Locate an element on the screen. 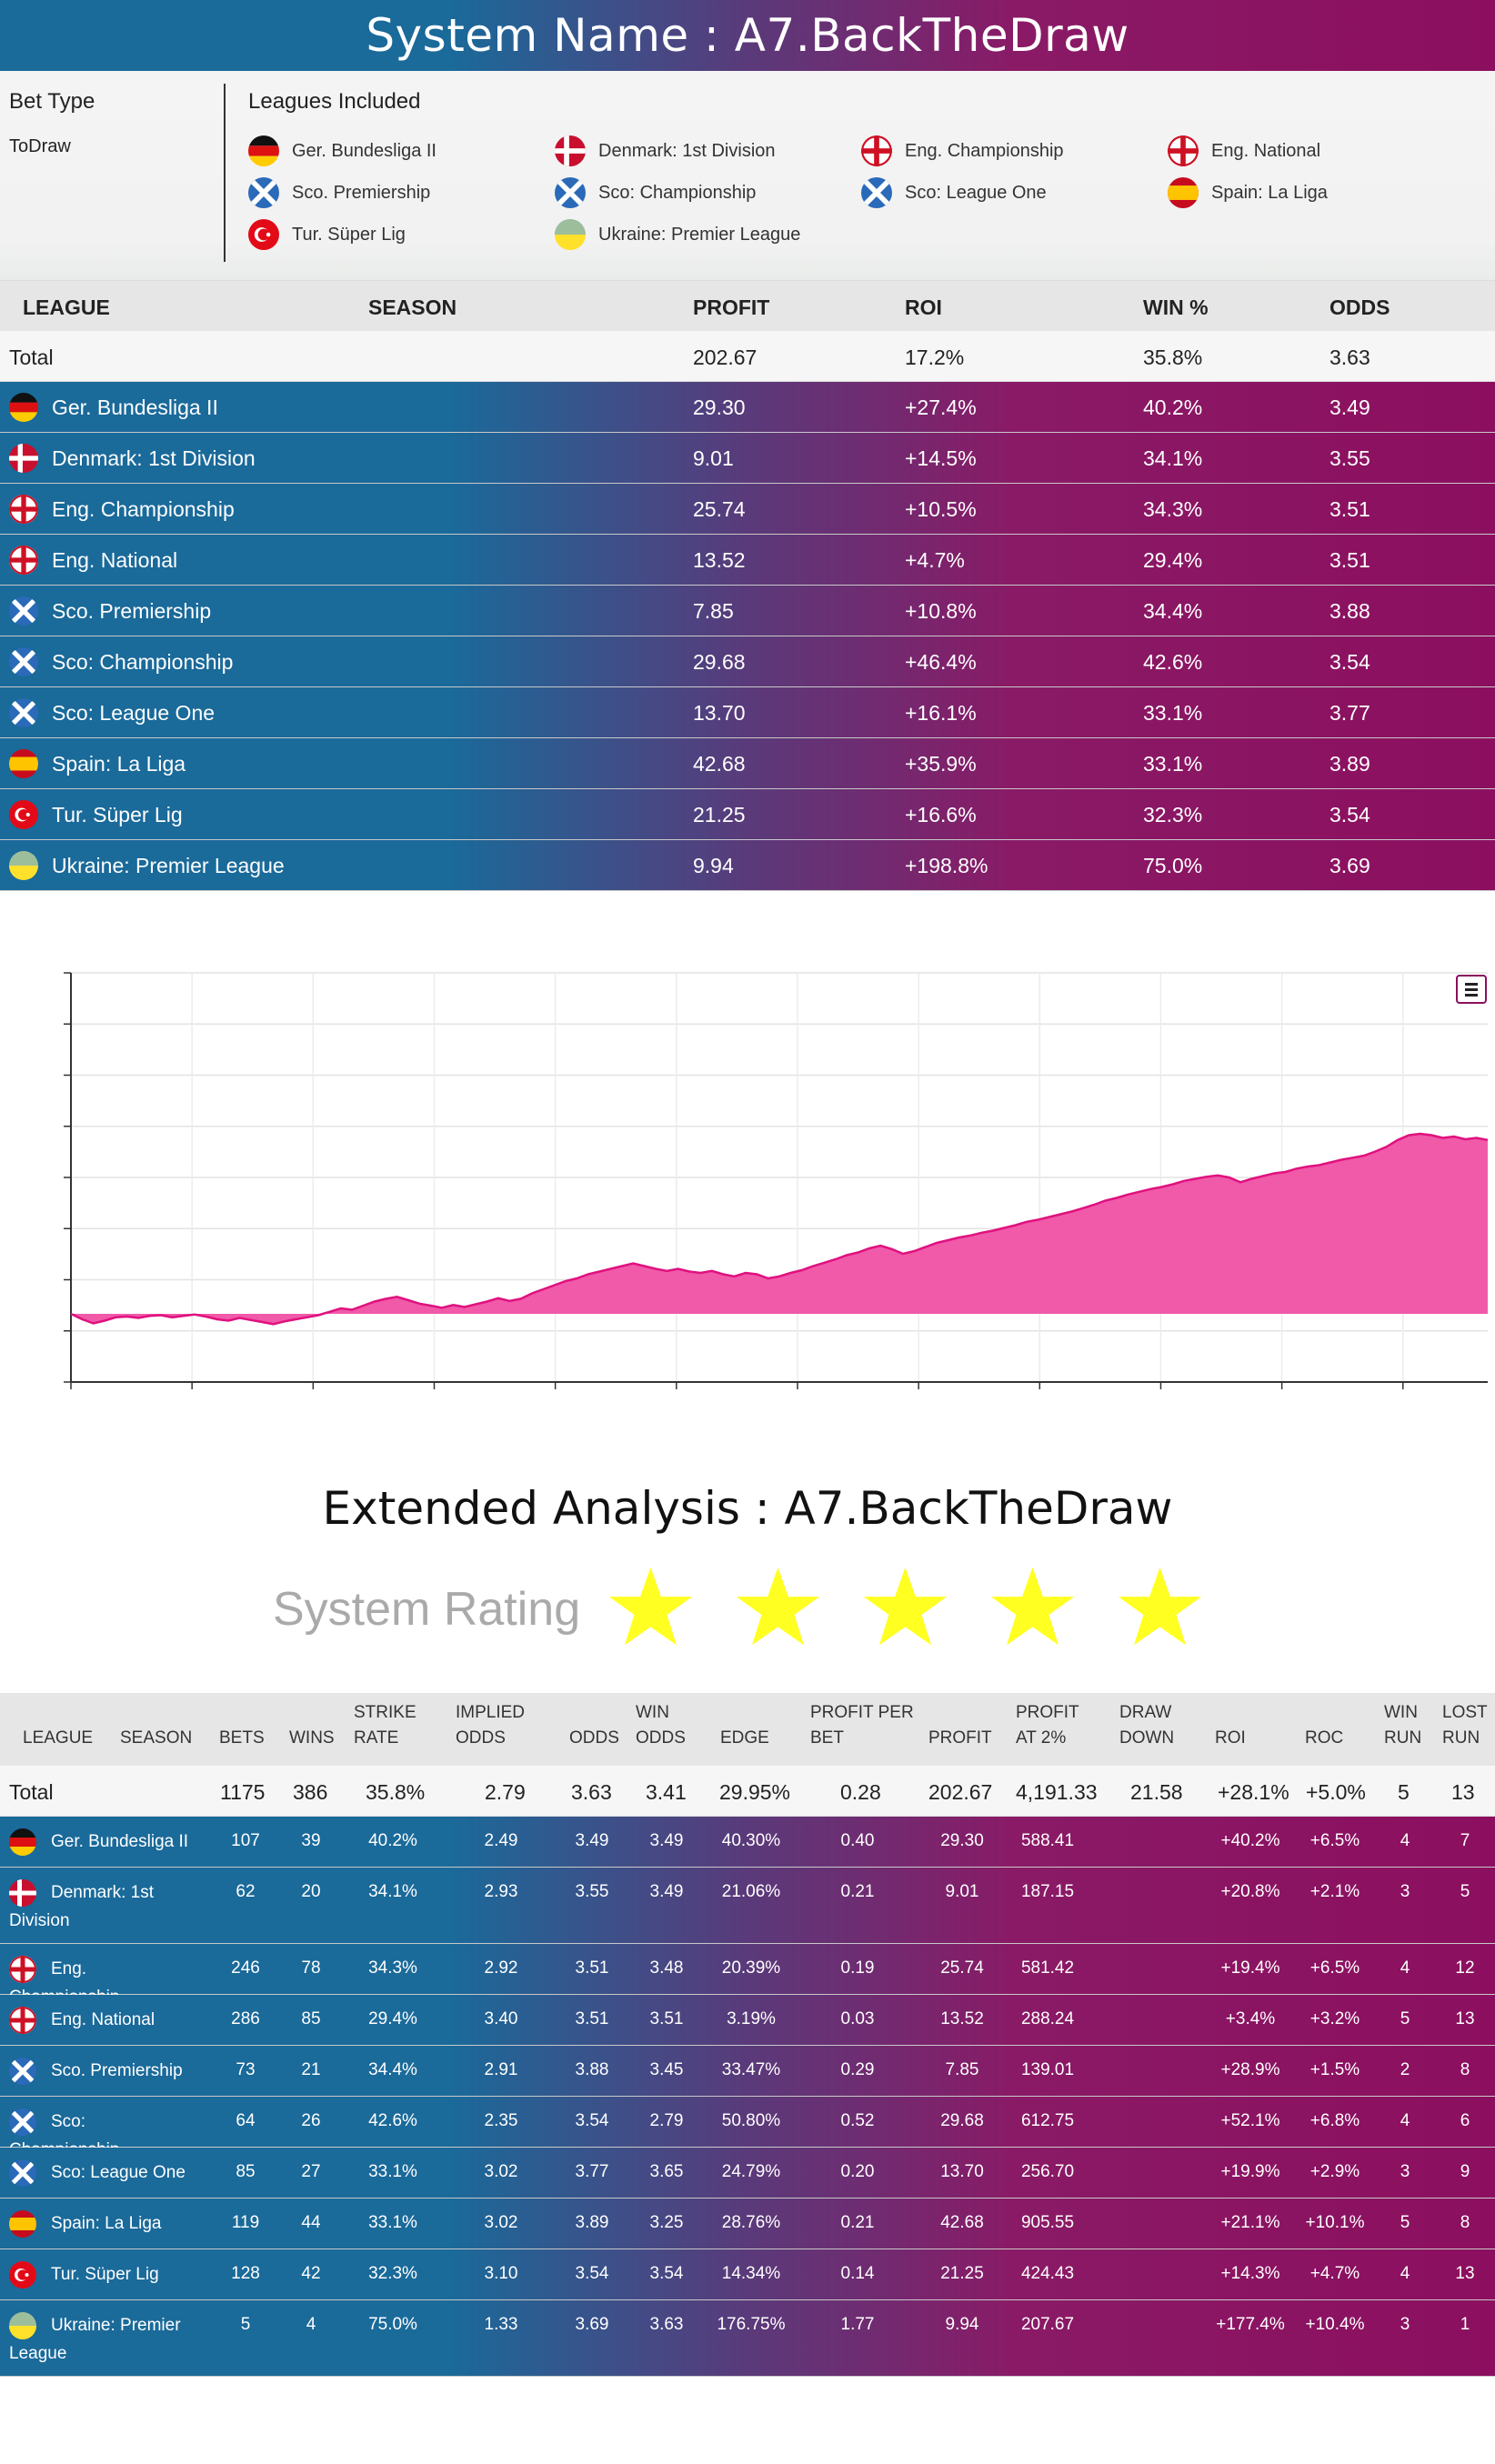 This screenshot has width=1495, height=2464. col-header-roc: ROC is located at coordinates (1324, 1738).